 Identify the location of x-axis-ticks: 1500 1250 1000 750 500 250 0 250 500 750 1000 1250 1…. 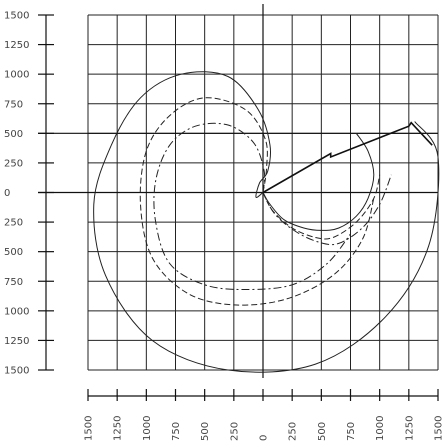
(264, 415).